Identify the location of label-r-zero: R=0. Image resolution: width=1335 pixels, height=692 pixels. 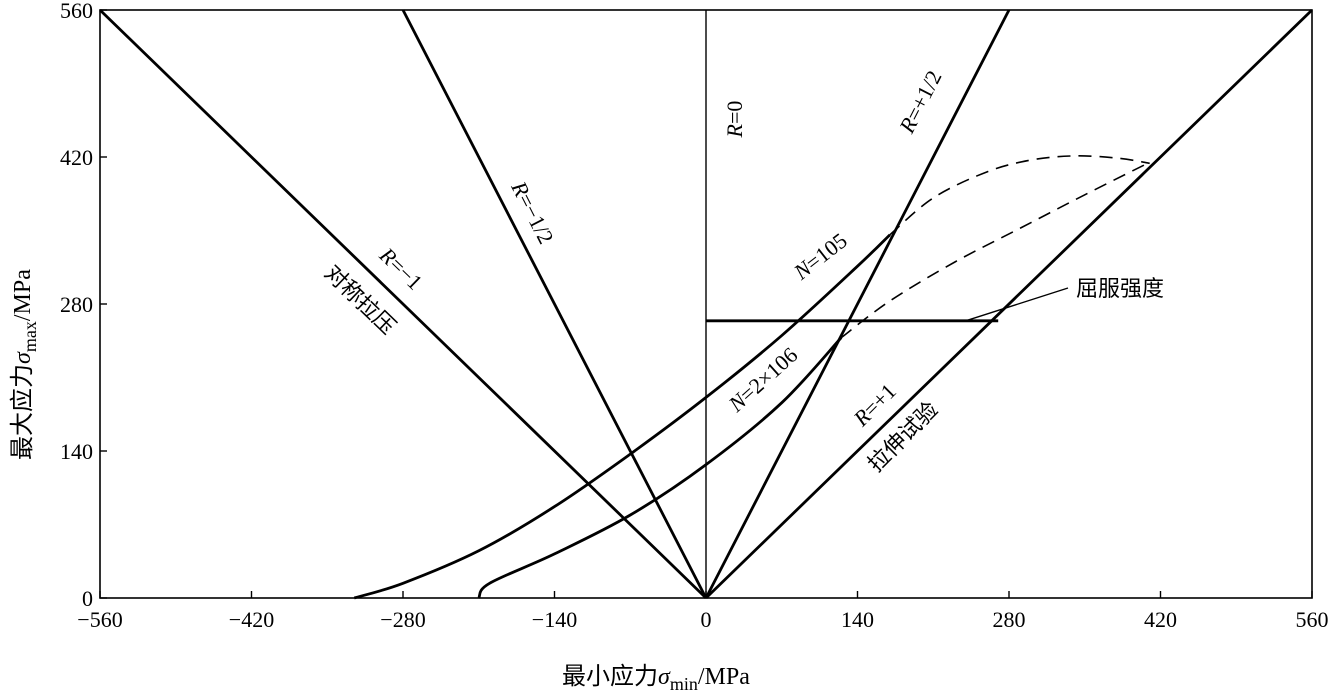
(734, 120).